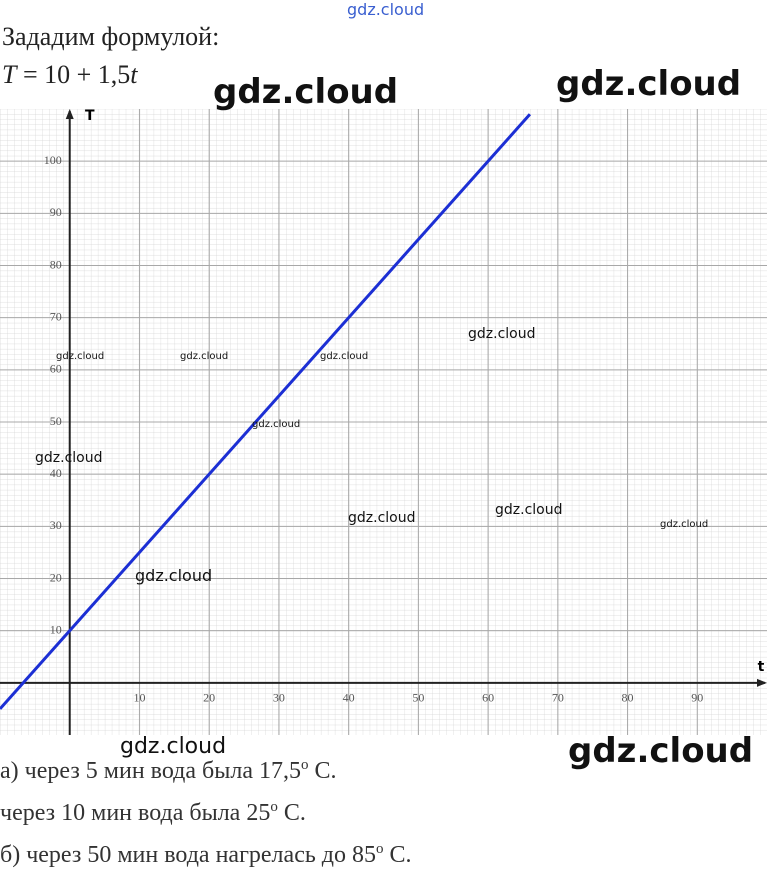  I want to click on x-tick-label: 30, so click(279, 698).